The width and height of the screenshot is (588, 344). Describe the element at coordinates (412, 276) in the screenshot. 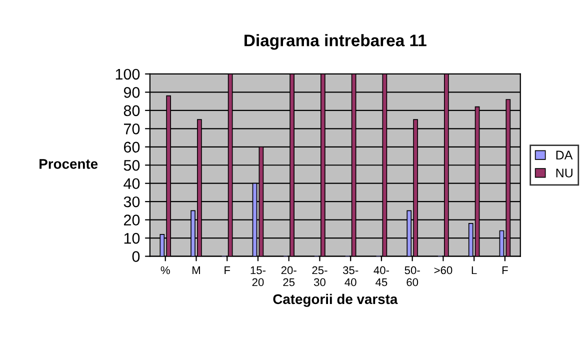

I see `x-tick-label: 50- 60` at that location.